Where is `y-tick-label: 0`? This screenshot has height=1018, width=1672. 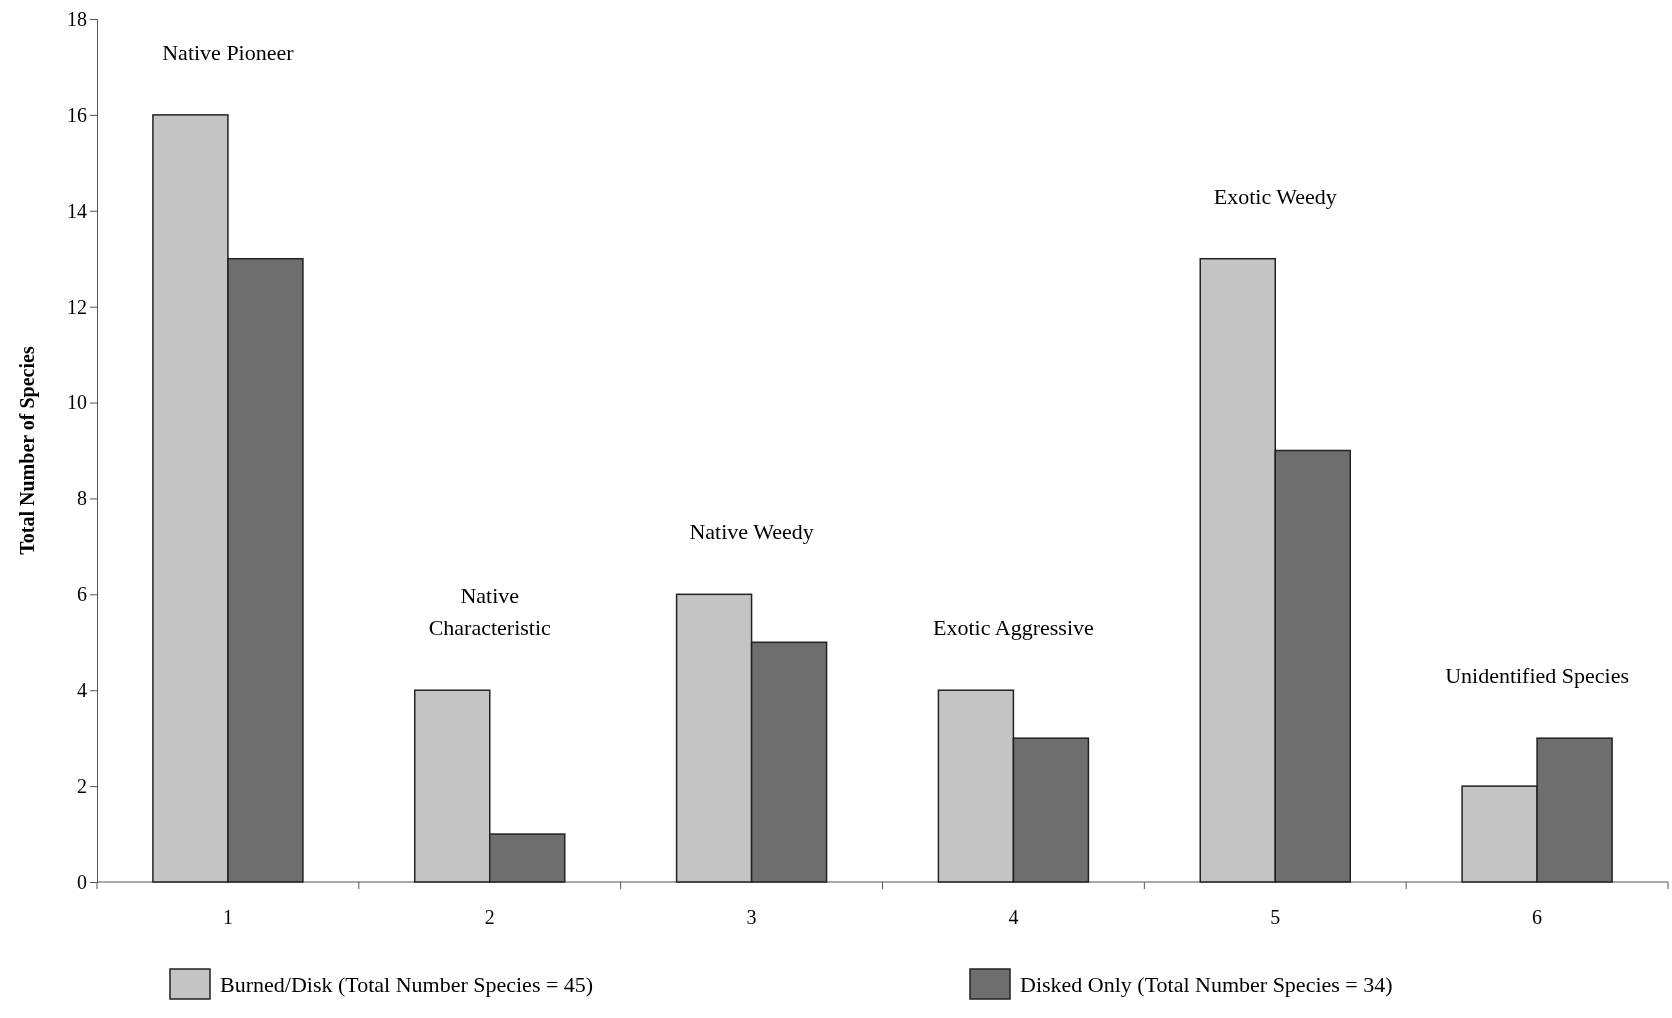 y-tick-label: 0 is located at coordinates (82, 881).